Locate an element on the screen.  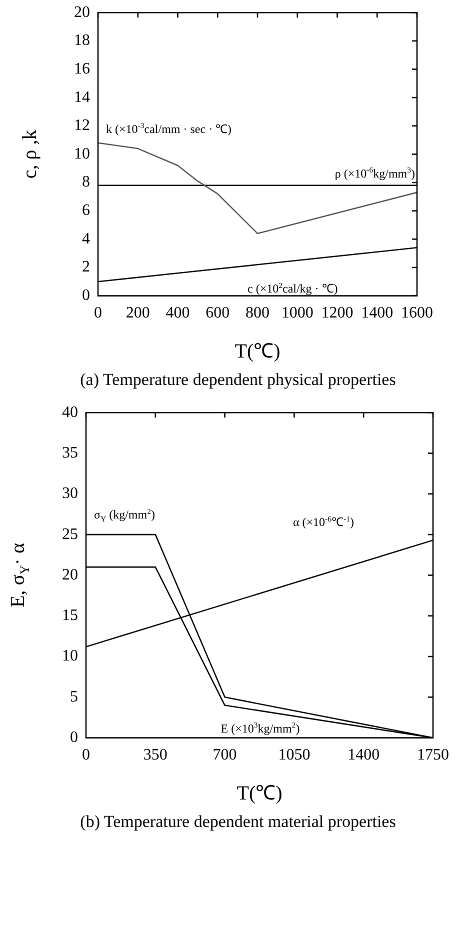
y-tick-label: 25 is located at coordinates (70, 534).